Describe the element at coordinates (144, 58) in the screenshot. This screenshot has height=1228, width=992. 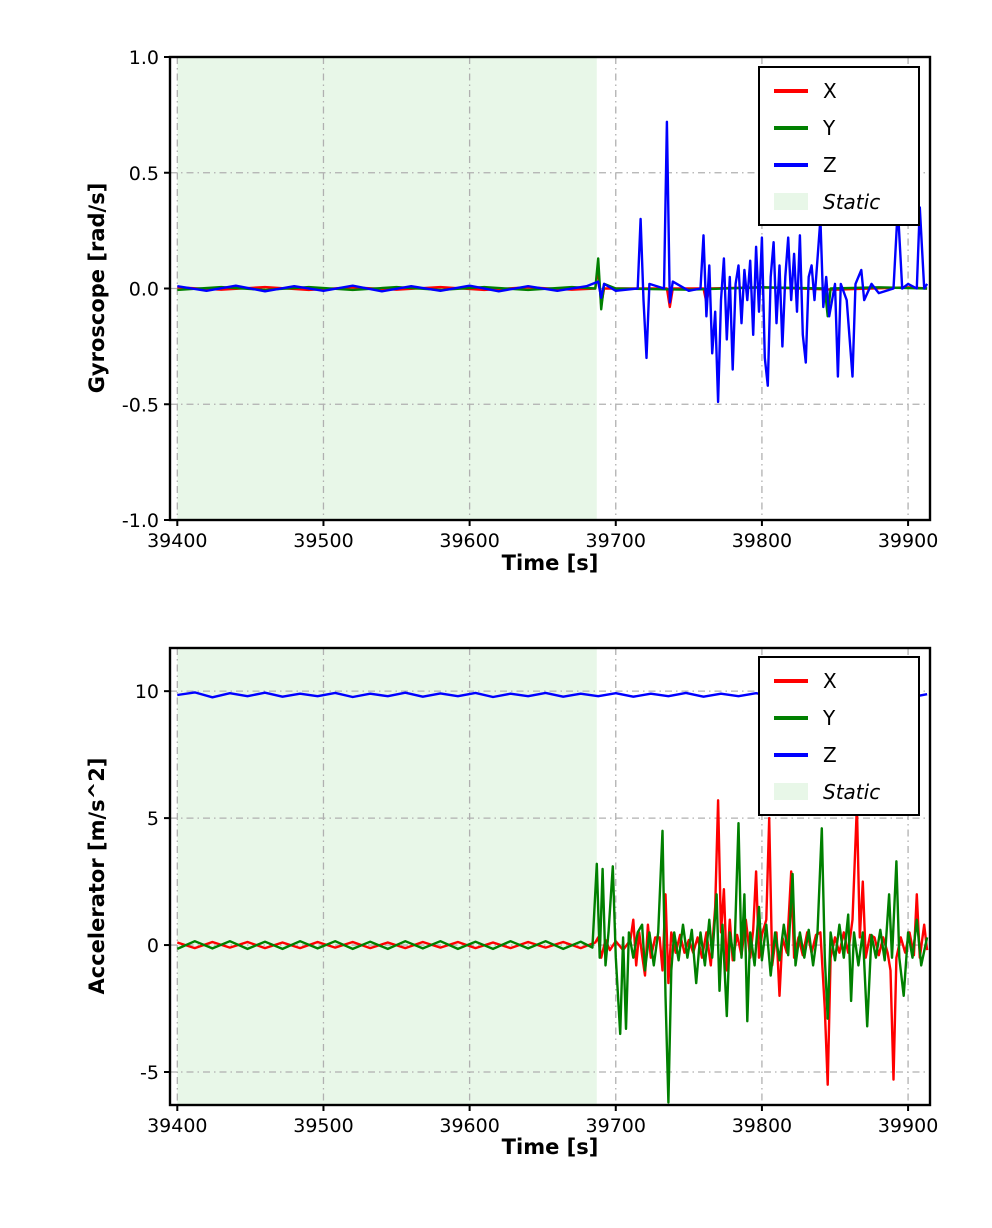
I see `y-tick-label: 1.0` at that location.